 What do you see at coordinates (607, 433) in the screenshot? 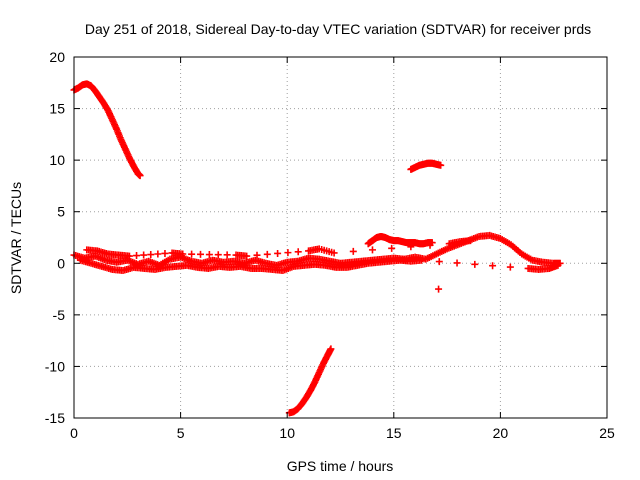
I see `x-tick-label: 25` at bounding box center [607, 433].